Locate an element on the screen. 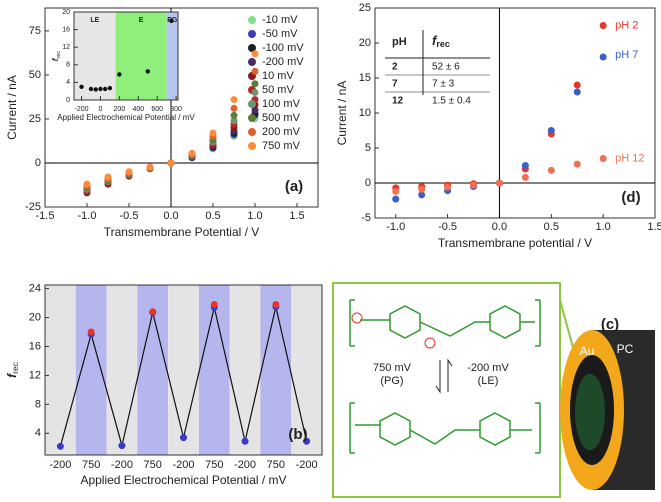  layer-label: PC is located at coordinates (625, 349).